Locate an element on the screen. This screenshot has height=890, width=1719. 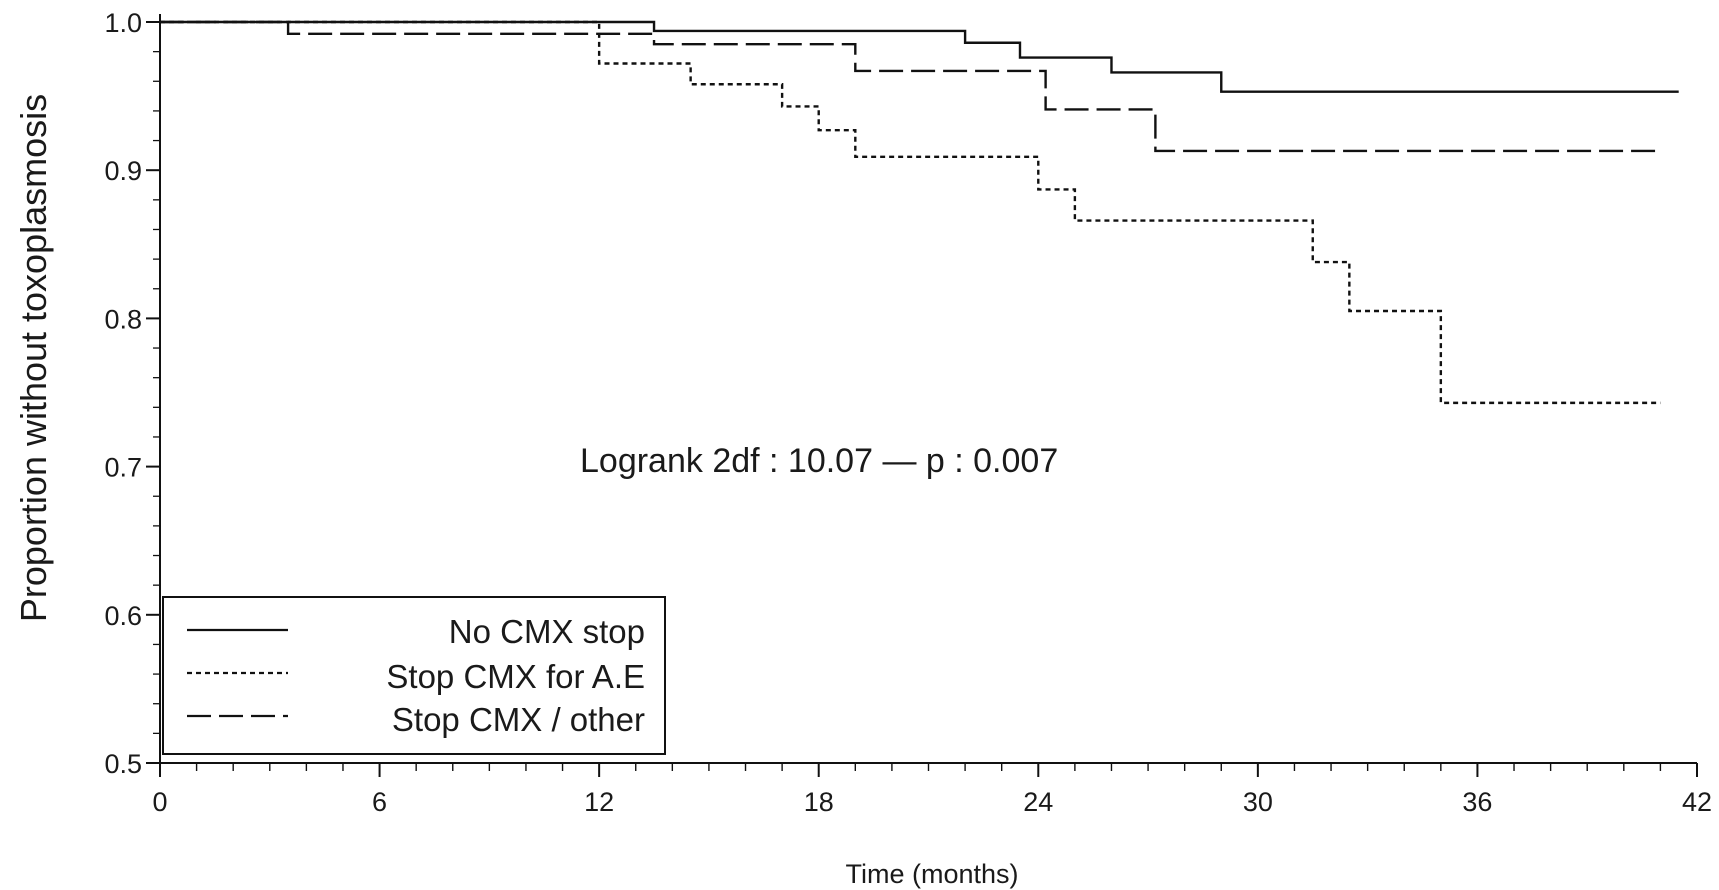
x-tick-label: 24 is located at coordinates (1038, 802).